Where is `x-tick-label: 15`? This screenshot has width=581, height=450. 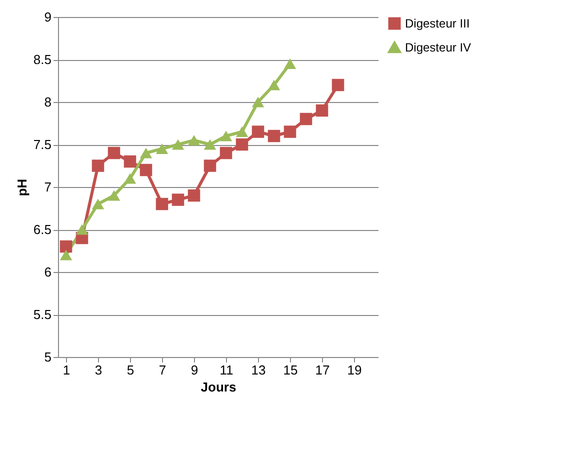
x-tick-label: 15 is located at coordinates (290, 370).